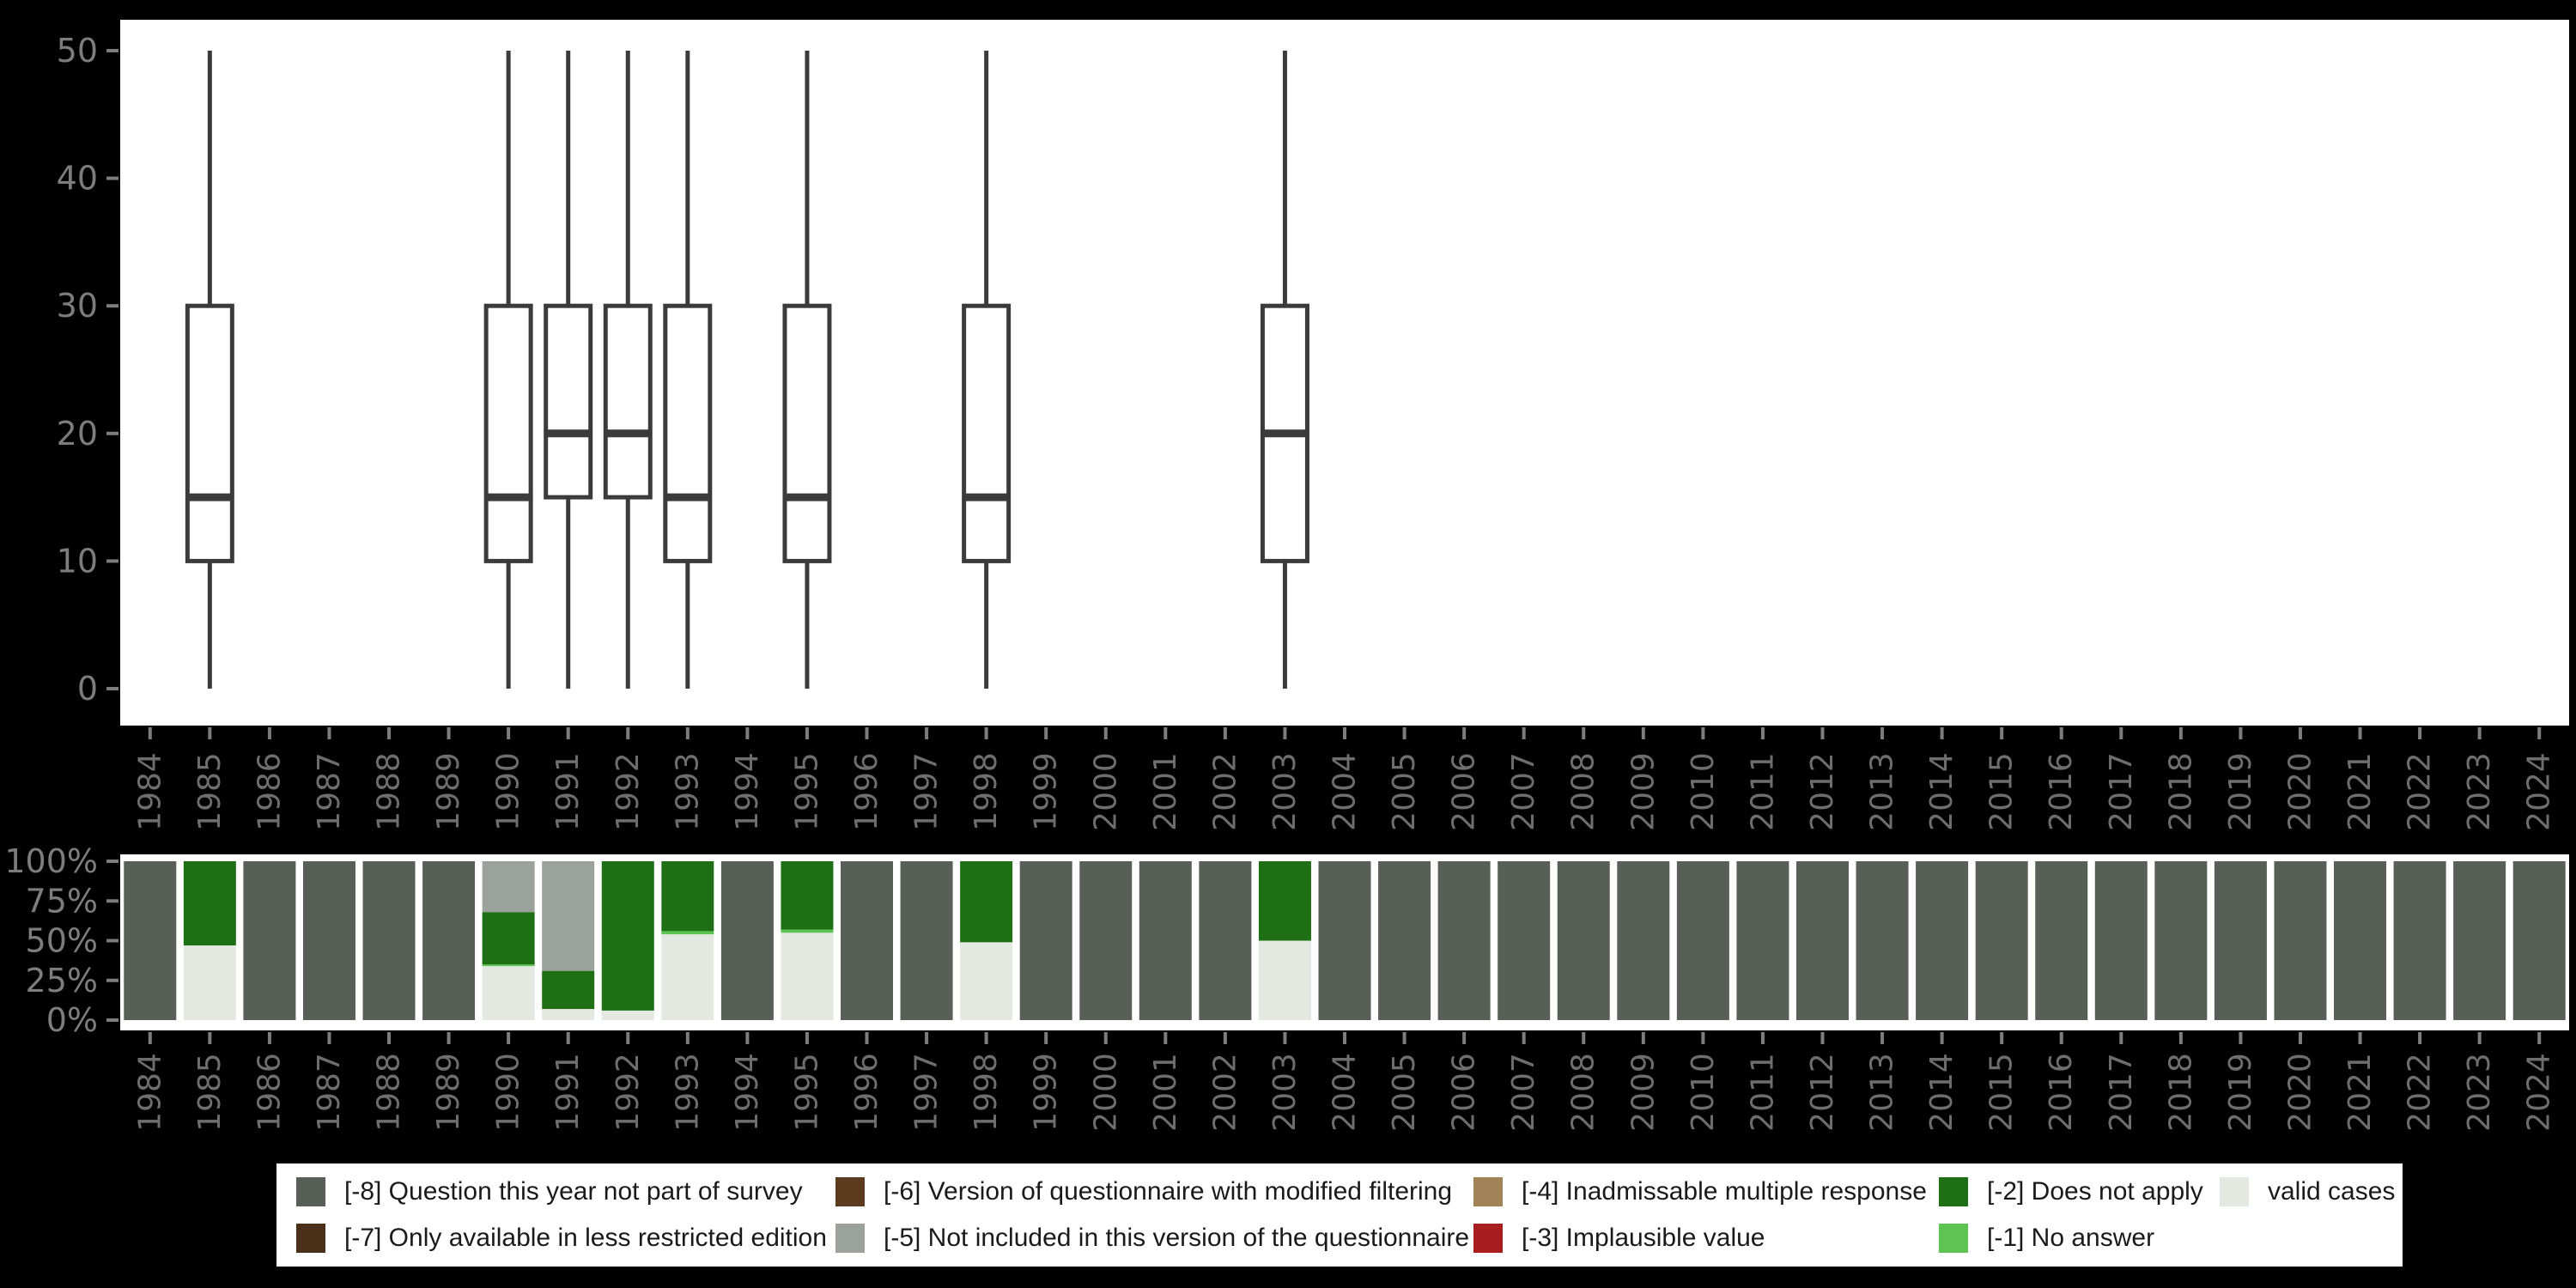 The width and height of the screenshot is (2576, 1288). What do you see at coordinates (1284, 370) in the screenshot?
I see `boxplot-box-2003` at bounding box center [1284, 370].